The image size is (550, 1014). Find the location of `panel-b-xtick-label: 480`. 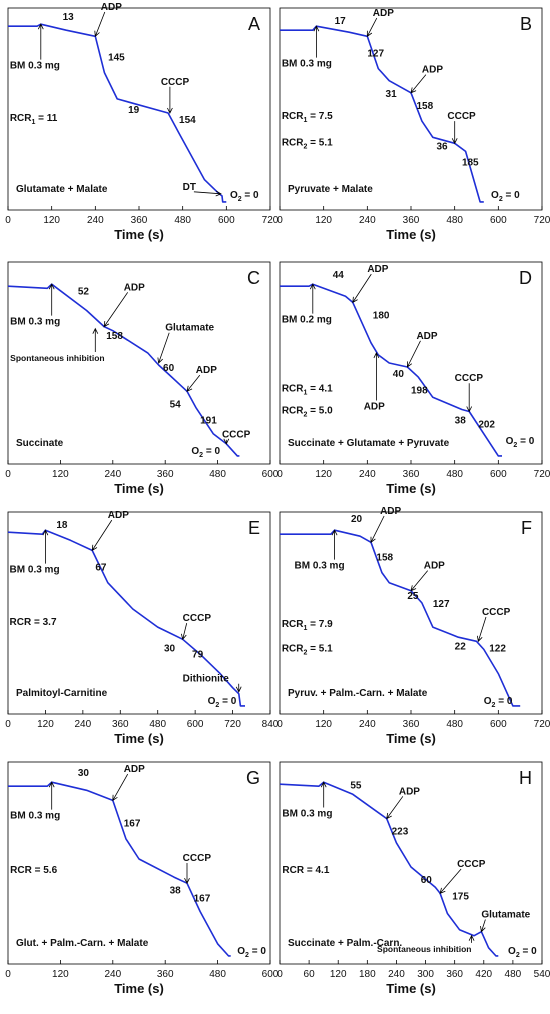

panel-b-xtick-label: 480 is located at coordinates (454, 220).